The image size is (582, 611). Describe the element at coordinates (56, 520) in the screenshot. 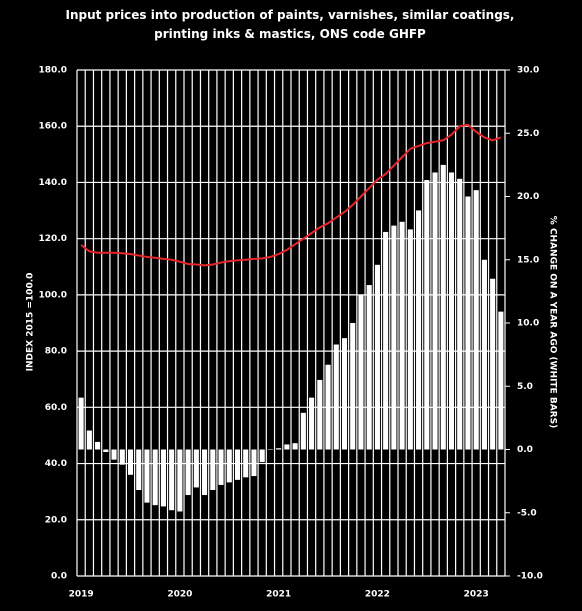

I see `y-tick-label: 20.0` at that location.